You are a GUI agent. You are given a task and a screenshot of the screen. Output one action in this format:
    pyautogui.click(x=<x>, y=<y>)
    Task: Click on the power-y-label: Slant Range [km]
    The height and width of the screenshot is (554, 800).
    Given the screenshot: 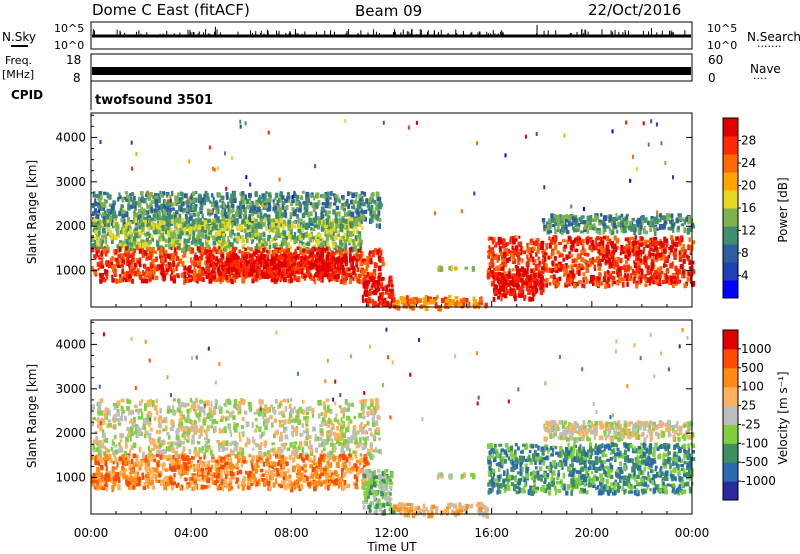 What is the action you would take?
    pyautogui.click(x=32, y=212)
    